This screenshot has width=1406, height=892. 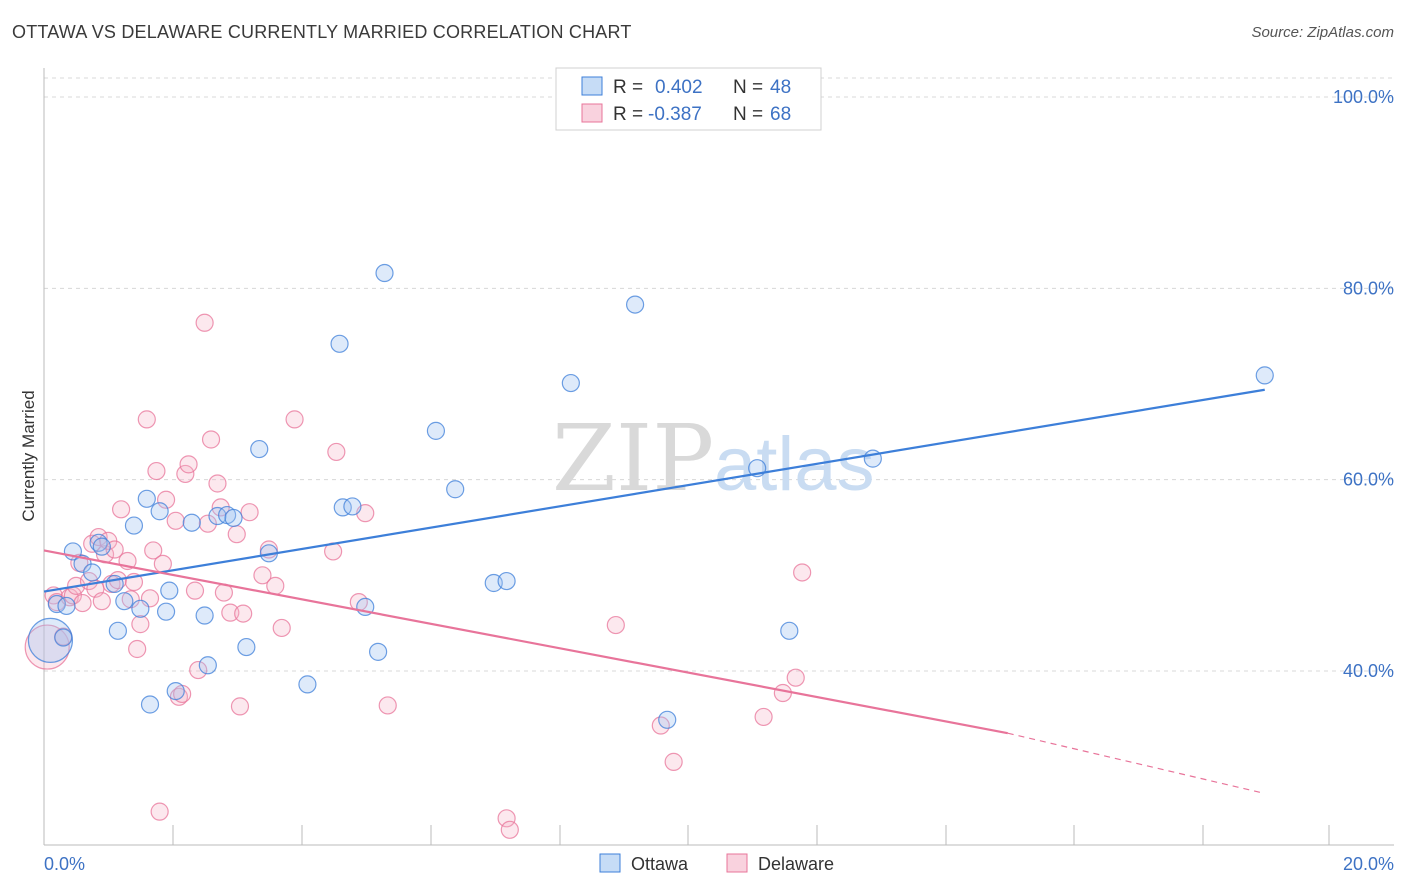 I want to click on delaware-trend-line-extrapolated, so click(x=1136, y=763).